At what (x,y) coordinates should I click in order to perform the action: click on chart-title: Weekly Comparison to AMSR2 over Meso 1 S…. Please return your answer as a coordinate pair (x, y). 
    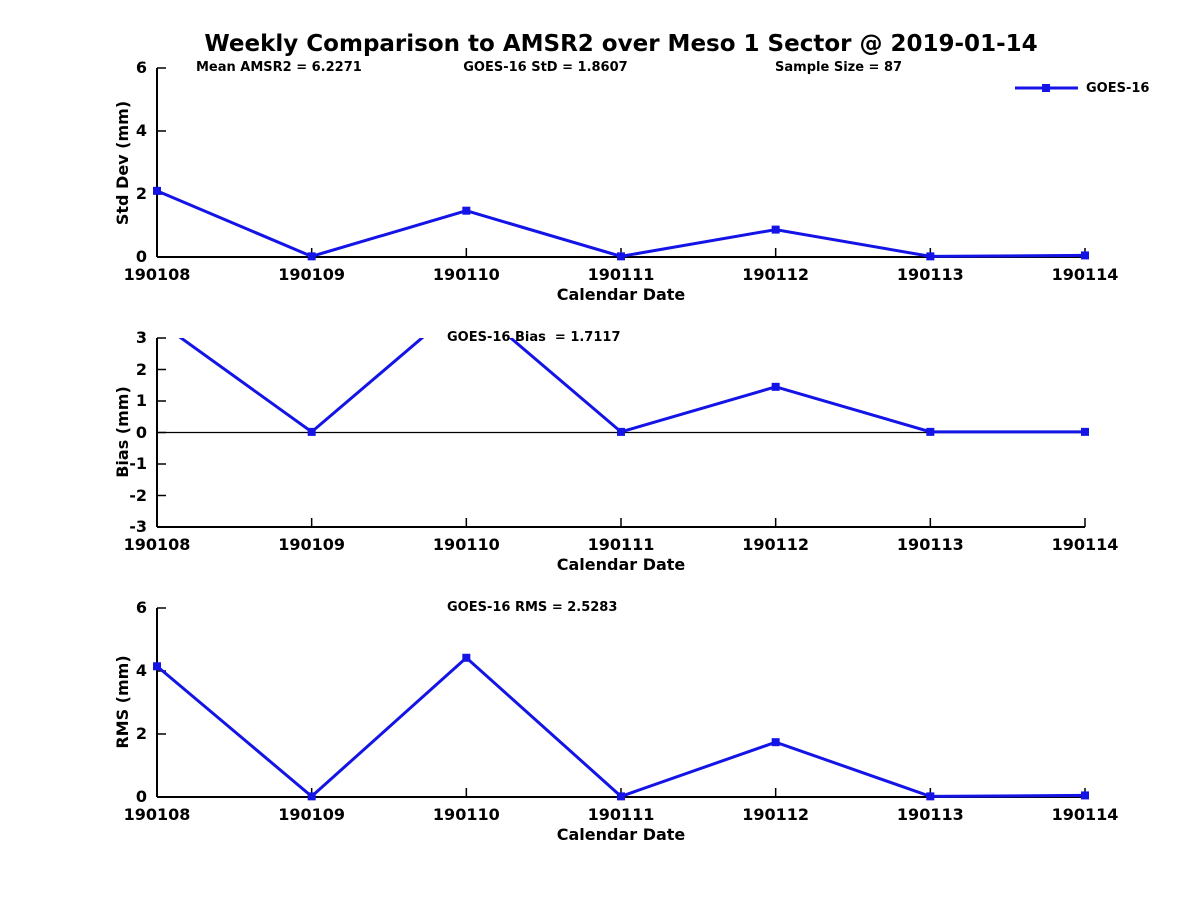
    Looking at the image, I should click on (621, 44).